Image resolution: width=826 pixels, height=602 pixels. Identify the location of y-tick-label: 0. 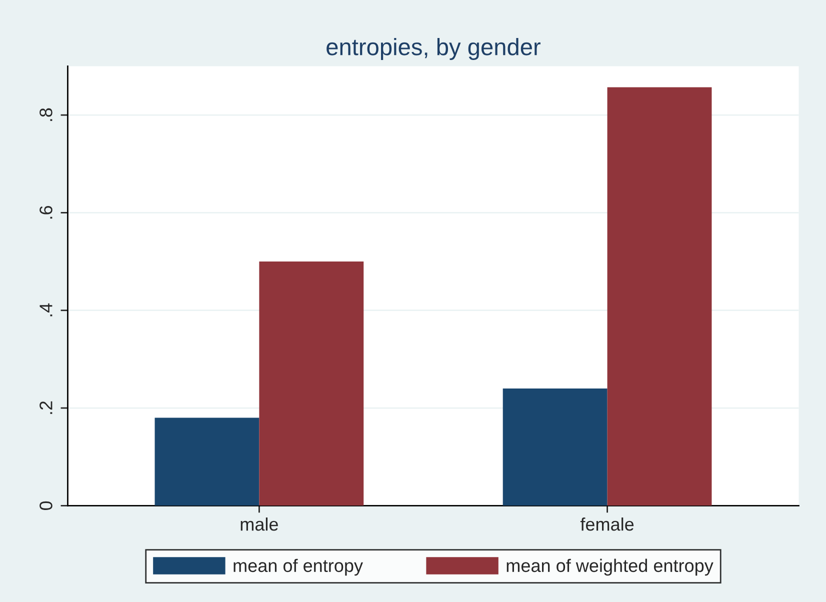
(46, 505).